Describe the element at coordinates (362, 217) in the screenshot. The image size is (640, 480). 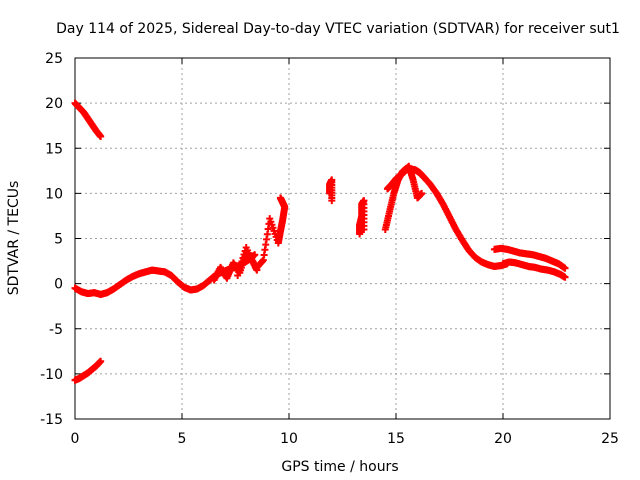
I see `series-segment-near-13h` at that location.